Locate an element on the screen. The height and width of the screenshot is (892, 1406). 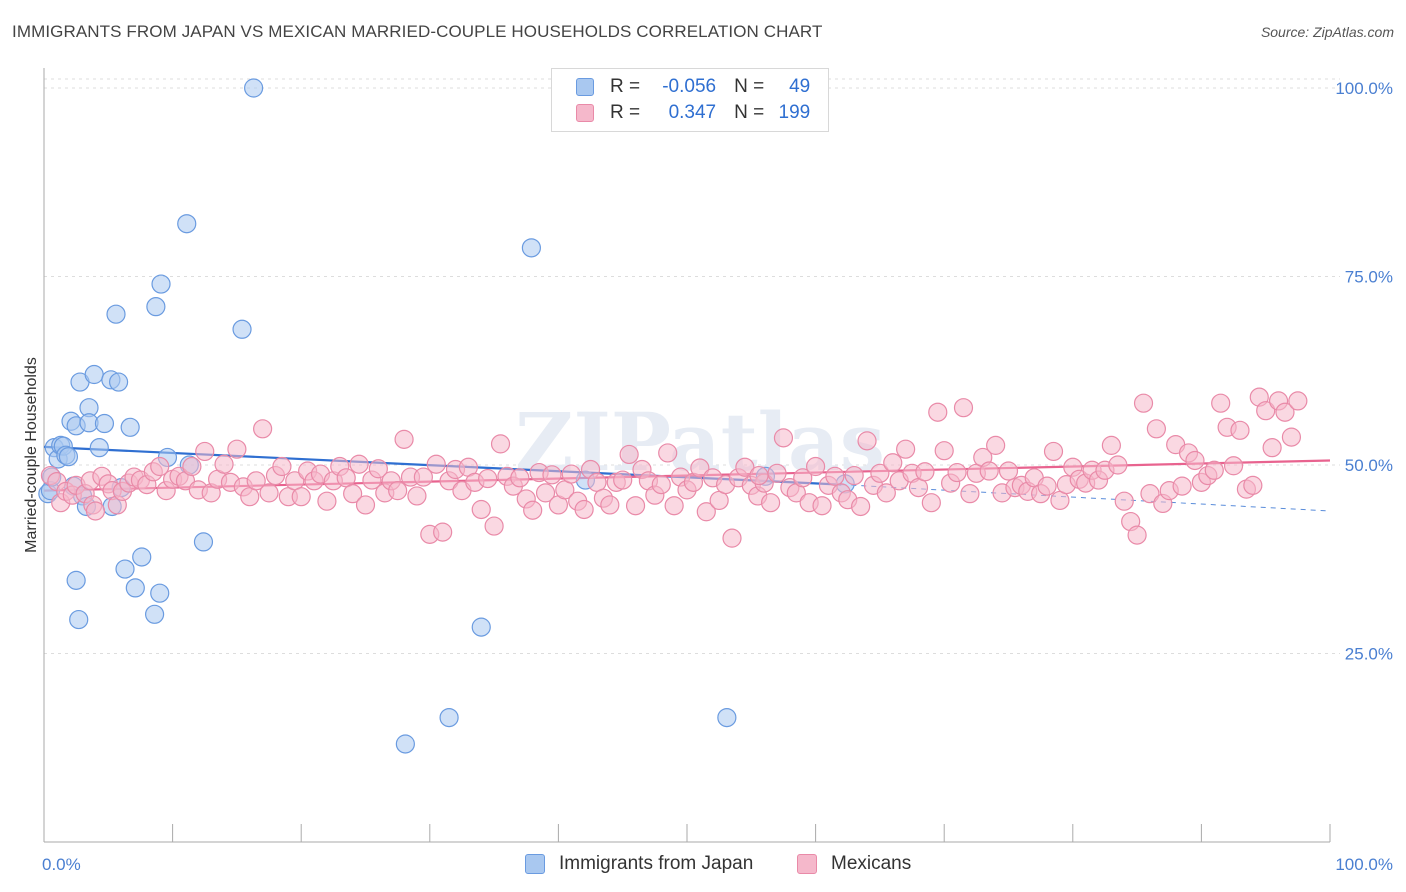
n-value: 49 is located at coordinates (800, 86).